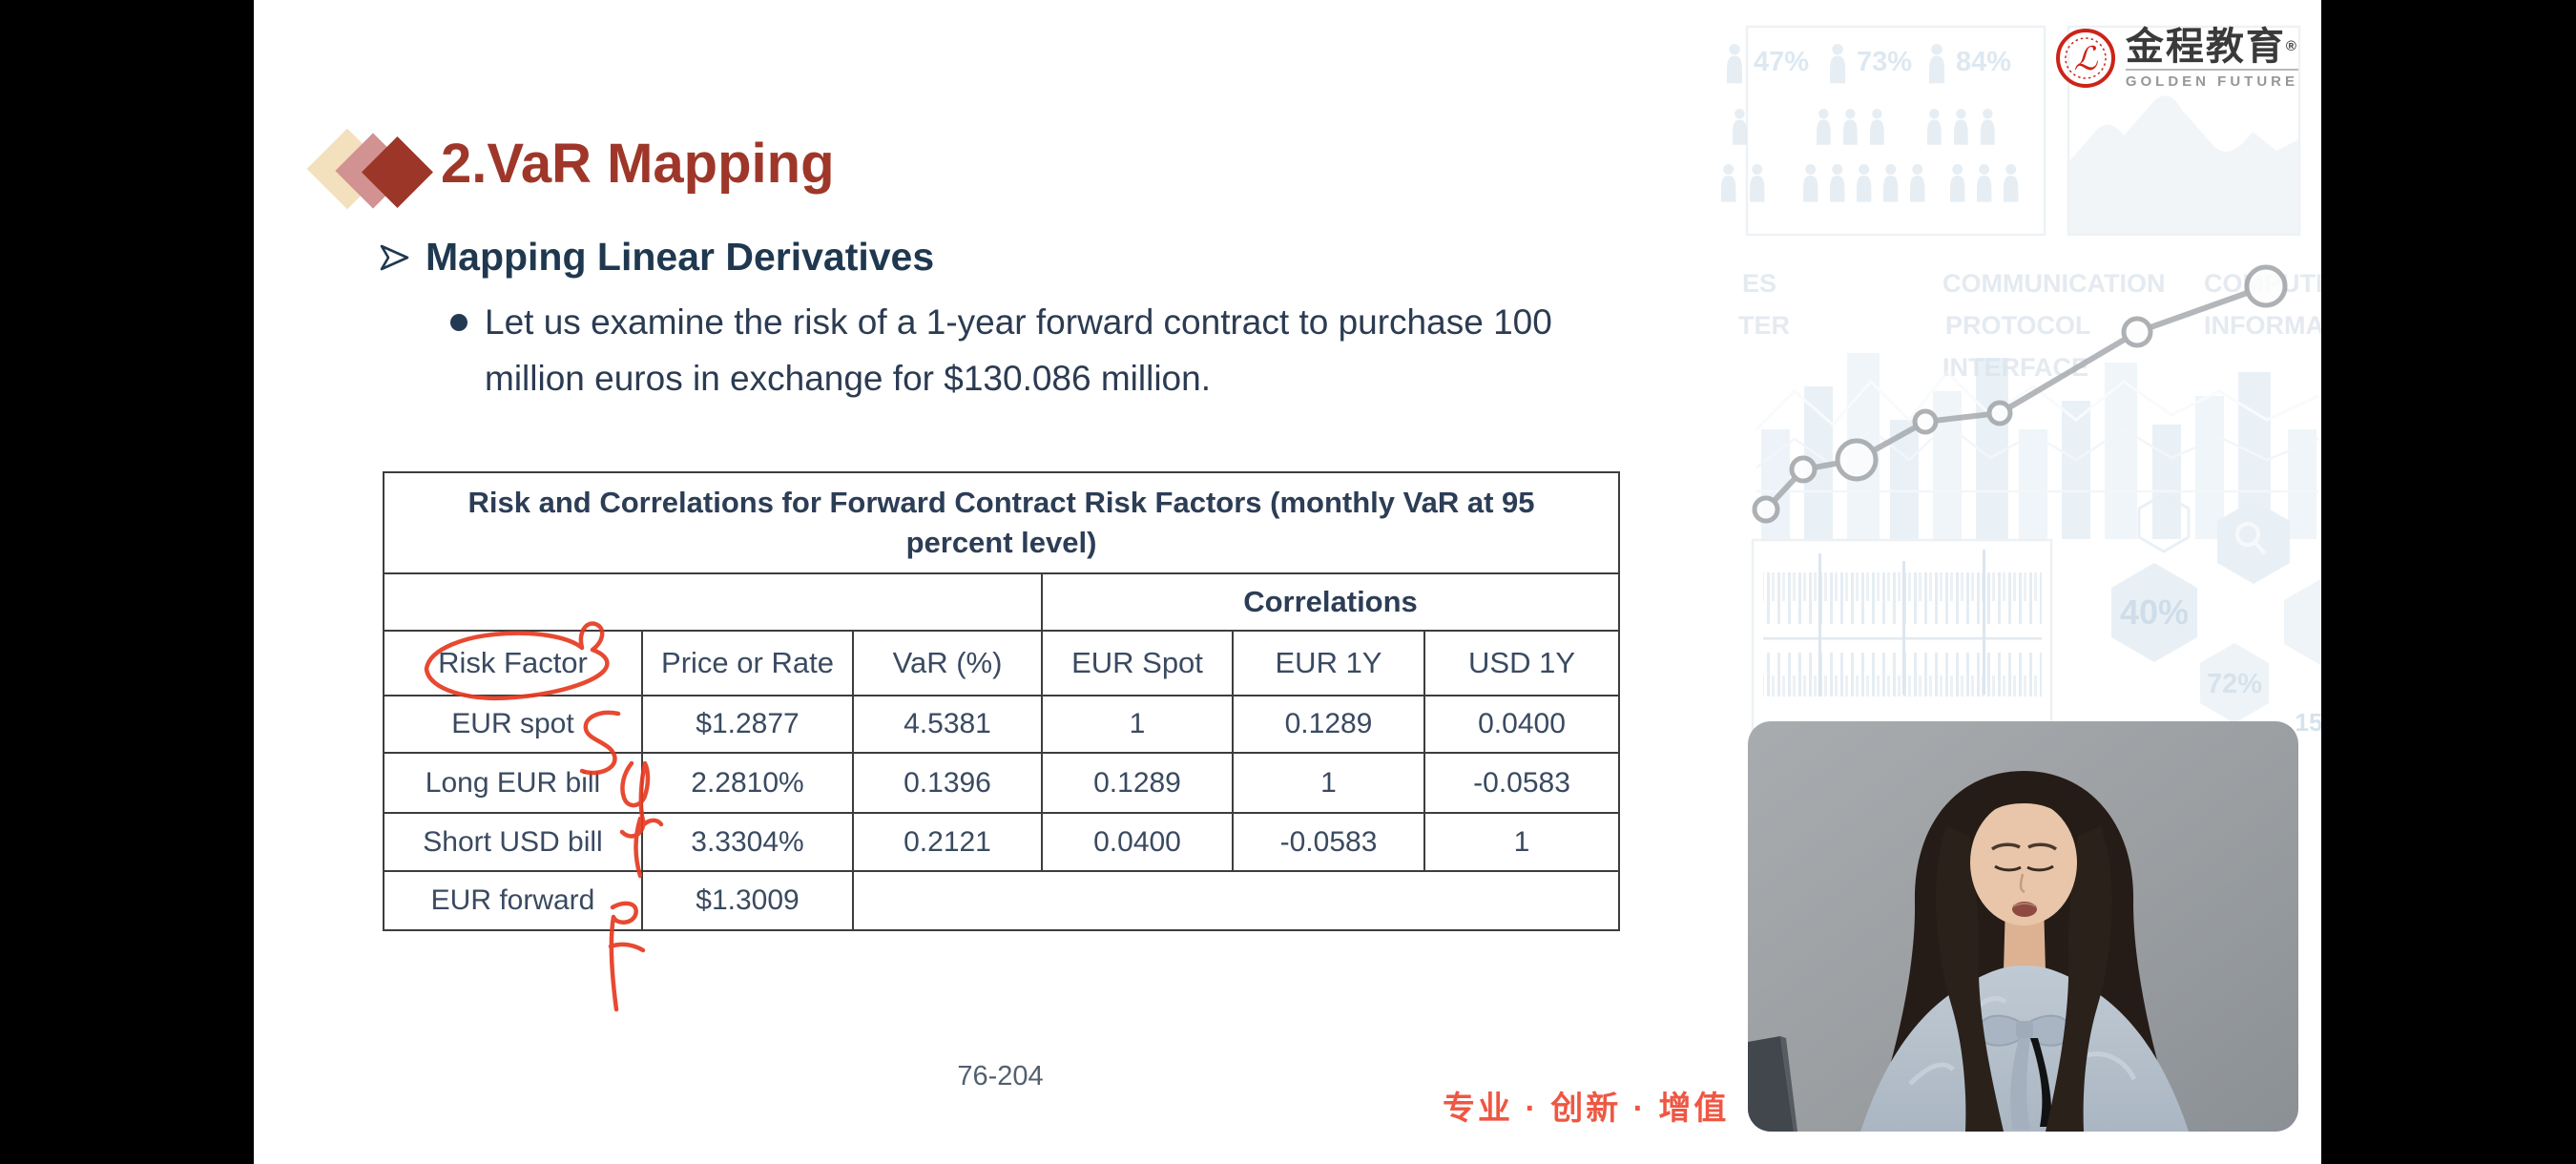 This screenshot has width=2576, height=1164. I want to click on hex-label: 40%, so click(2154, 612).